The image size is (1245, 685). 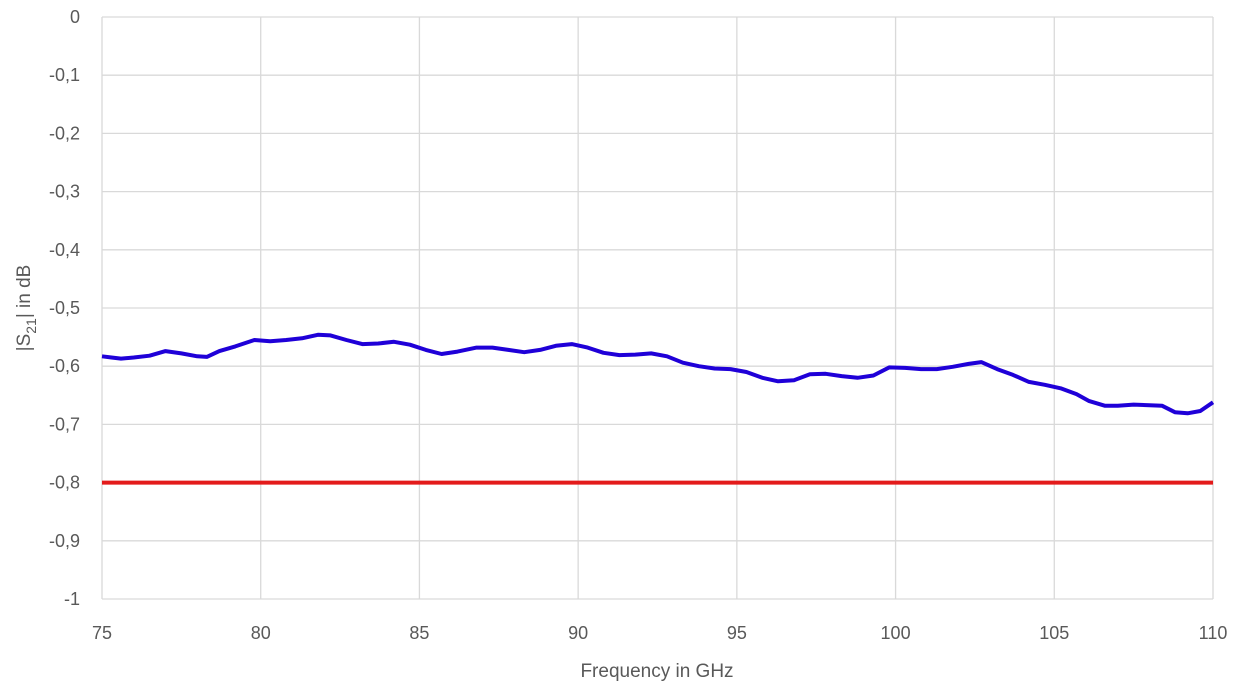 What do you see at coordinates (31, 326) in the screenshot?
I see `y-axis-title-subscript: 21` at bounding box center [31, 326].